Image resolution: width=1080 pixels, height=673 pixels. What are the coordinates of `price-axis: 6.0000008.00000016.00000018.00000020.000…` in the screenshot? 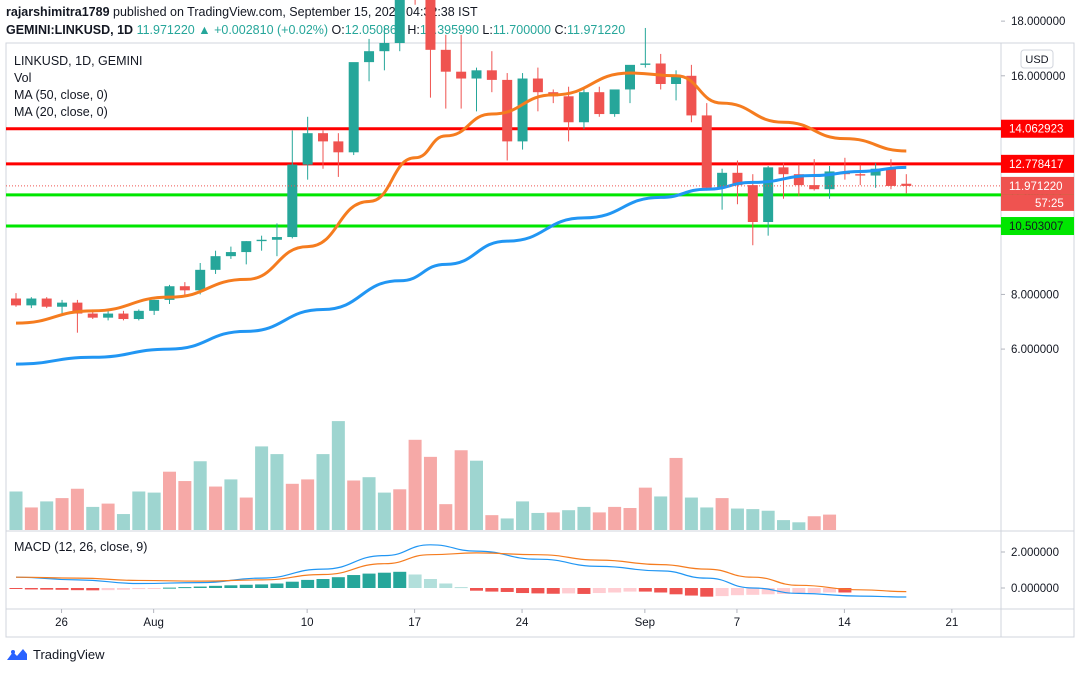 It's located at (1033, 178).